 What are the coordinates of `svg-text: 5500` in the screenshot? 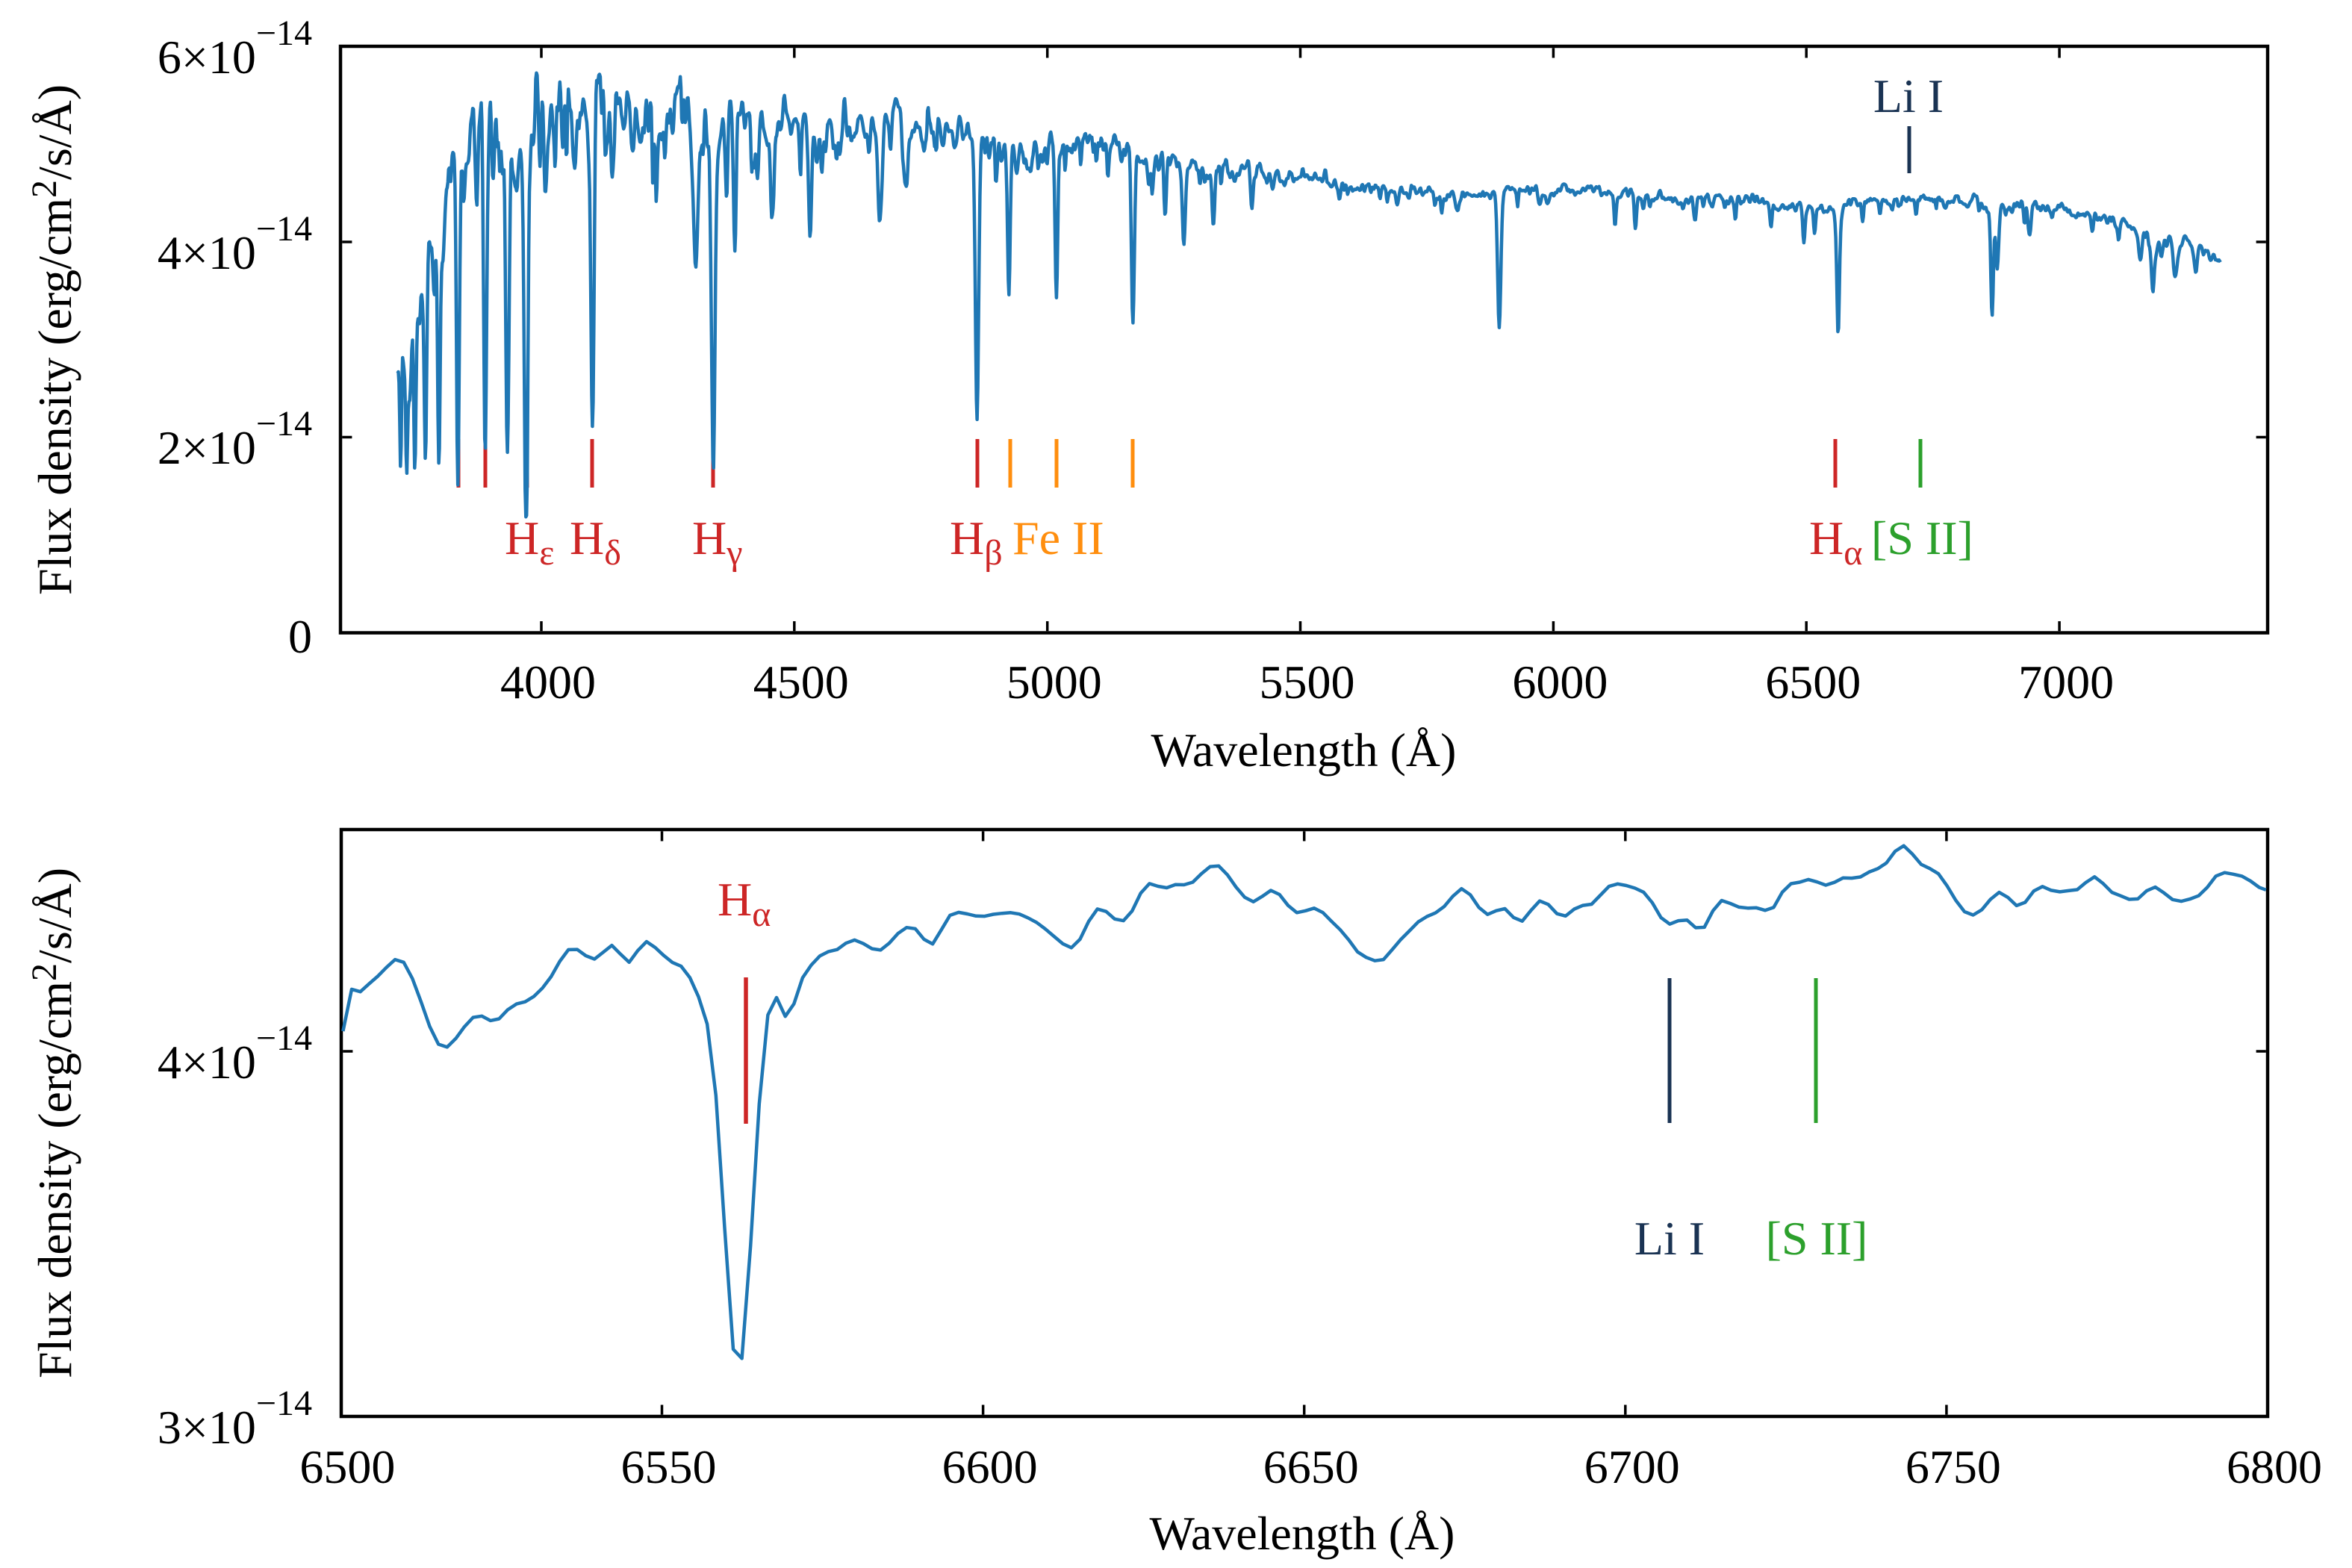 It's located at (1307, 682).